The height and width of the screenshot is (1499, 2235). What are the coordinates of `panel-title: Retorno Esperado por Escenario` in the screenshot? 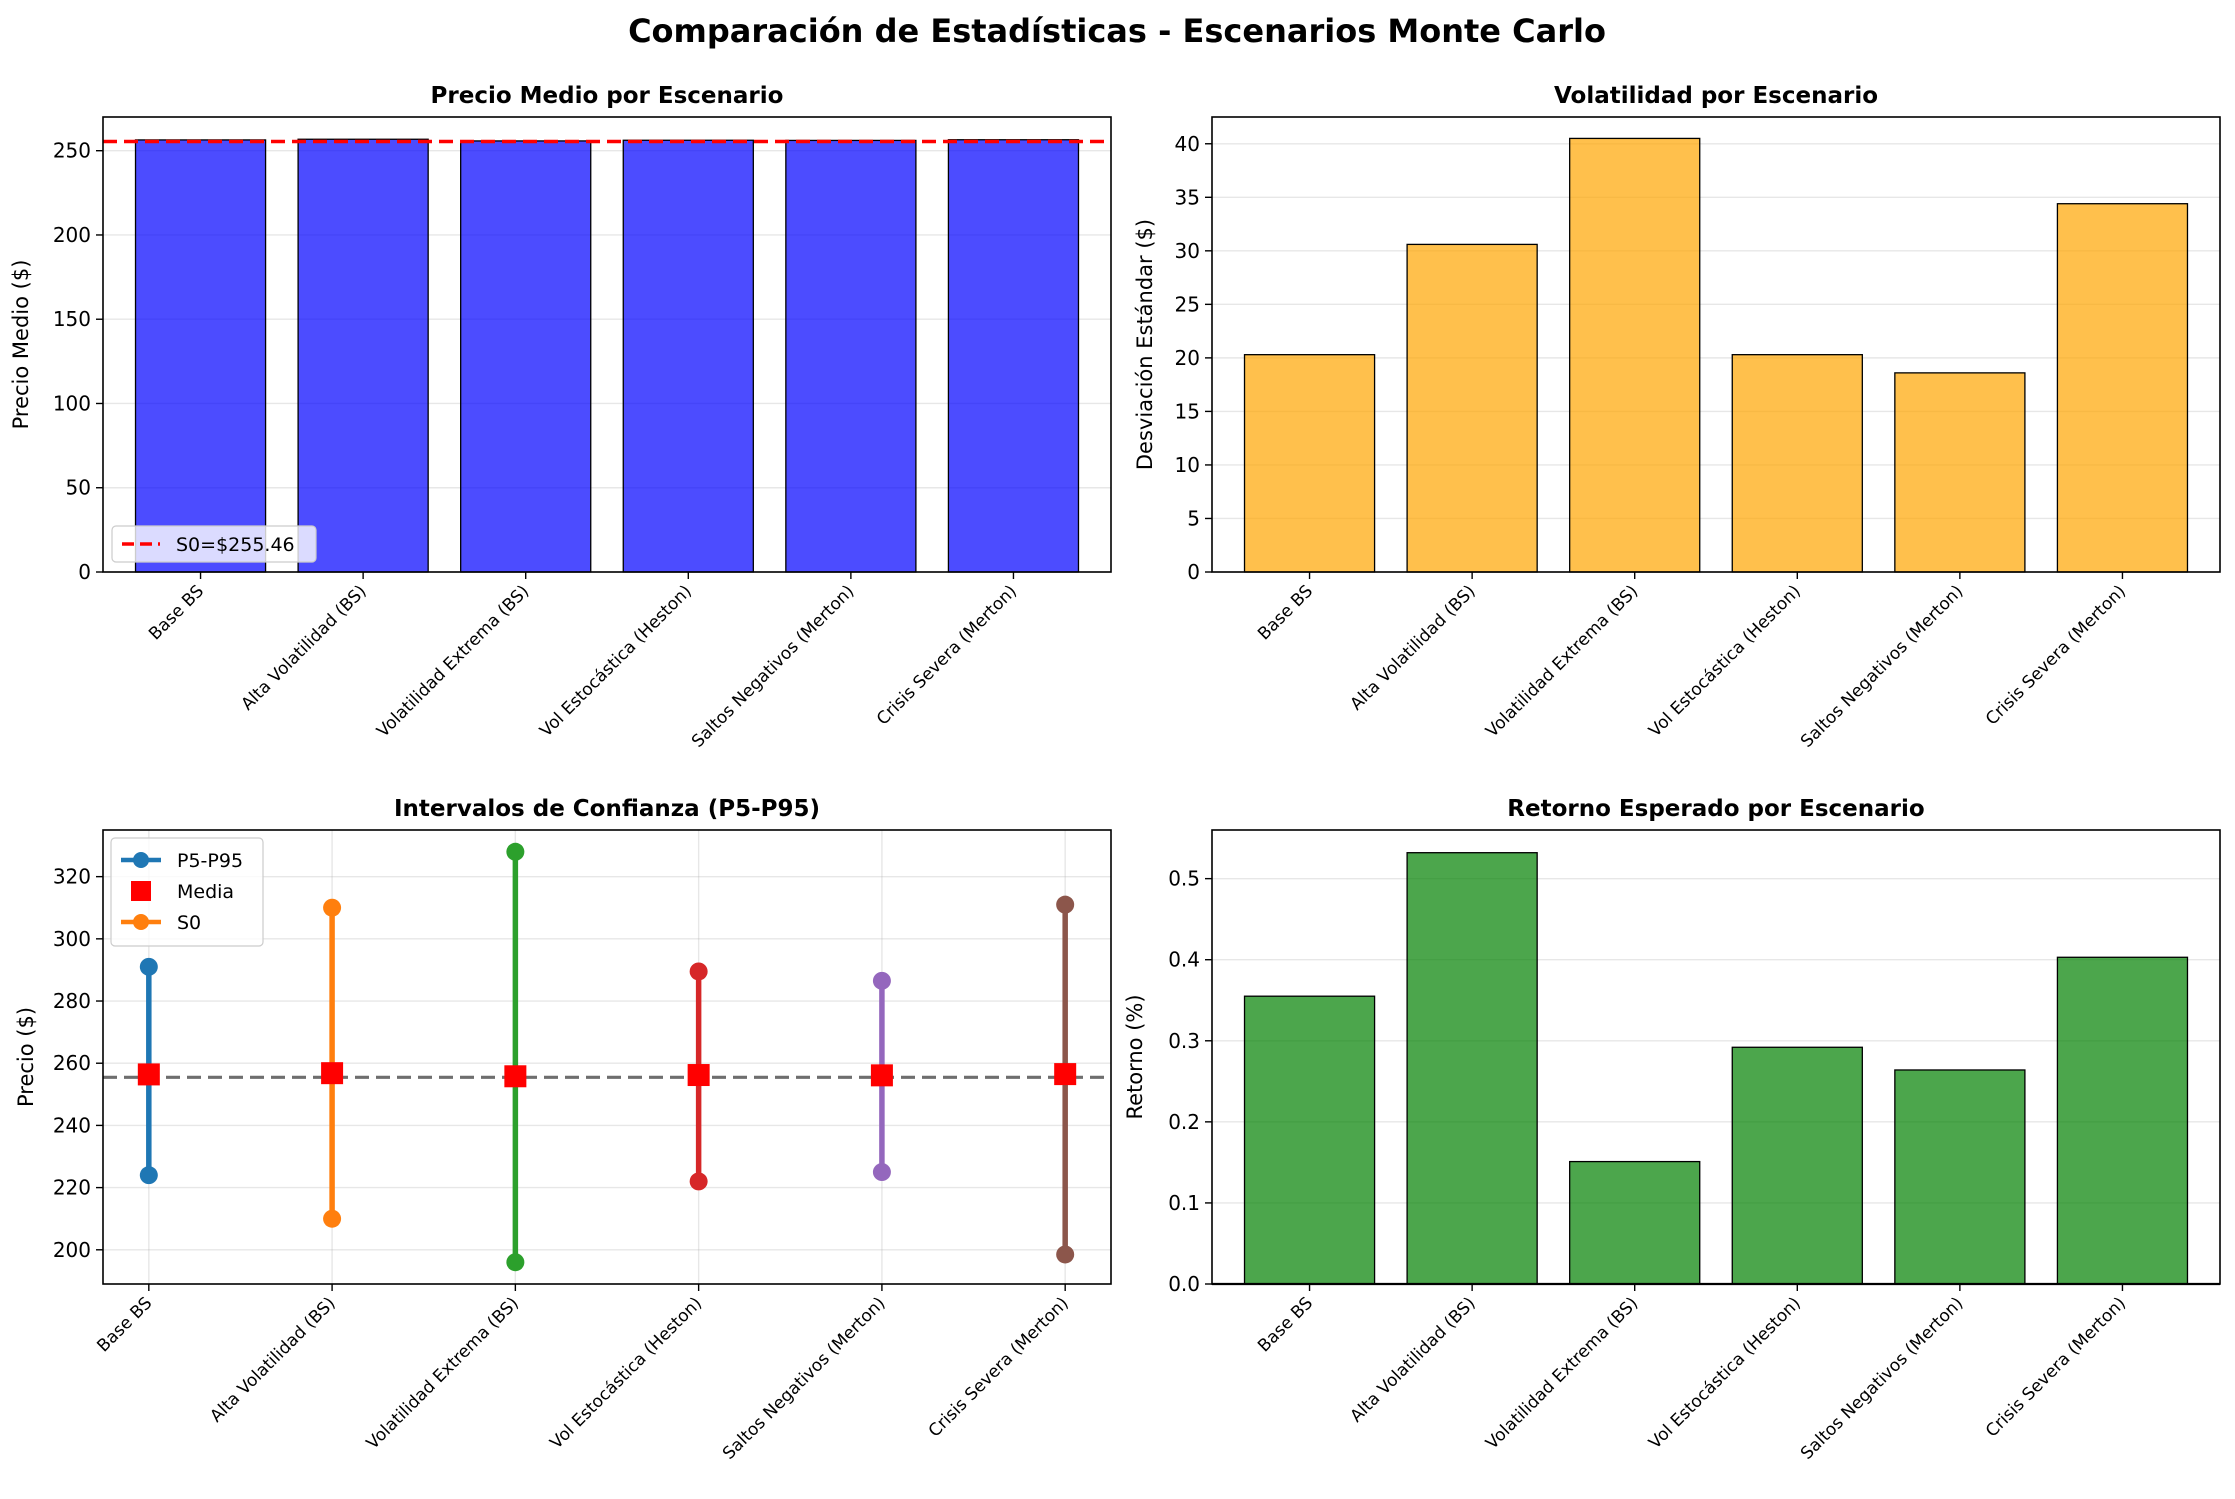 It's located at (1715, 809).